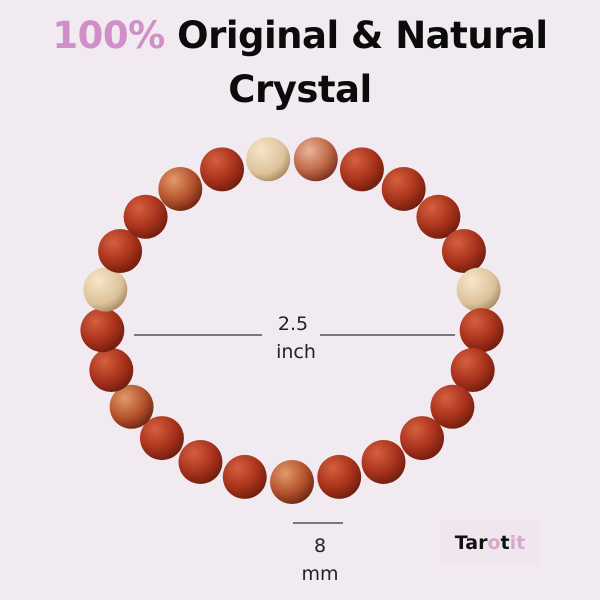 This screenshot has width=600, height=600. I want to click on bead-size-unit: mm, so click(320, 574).